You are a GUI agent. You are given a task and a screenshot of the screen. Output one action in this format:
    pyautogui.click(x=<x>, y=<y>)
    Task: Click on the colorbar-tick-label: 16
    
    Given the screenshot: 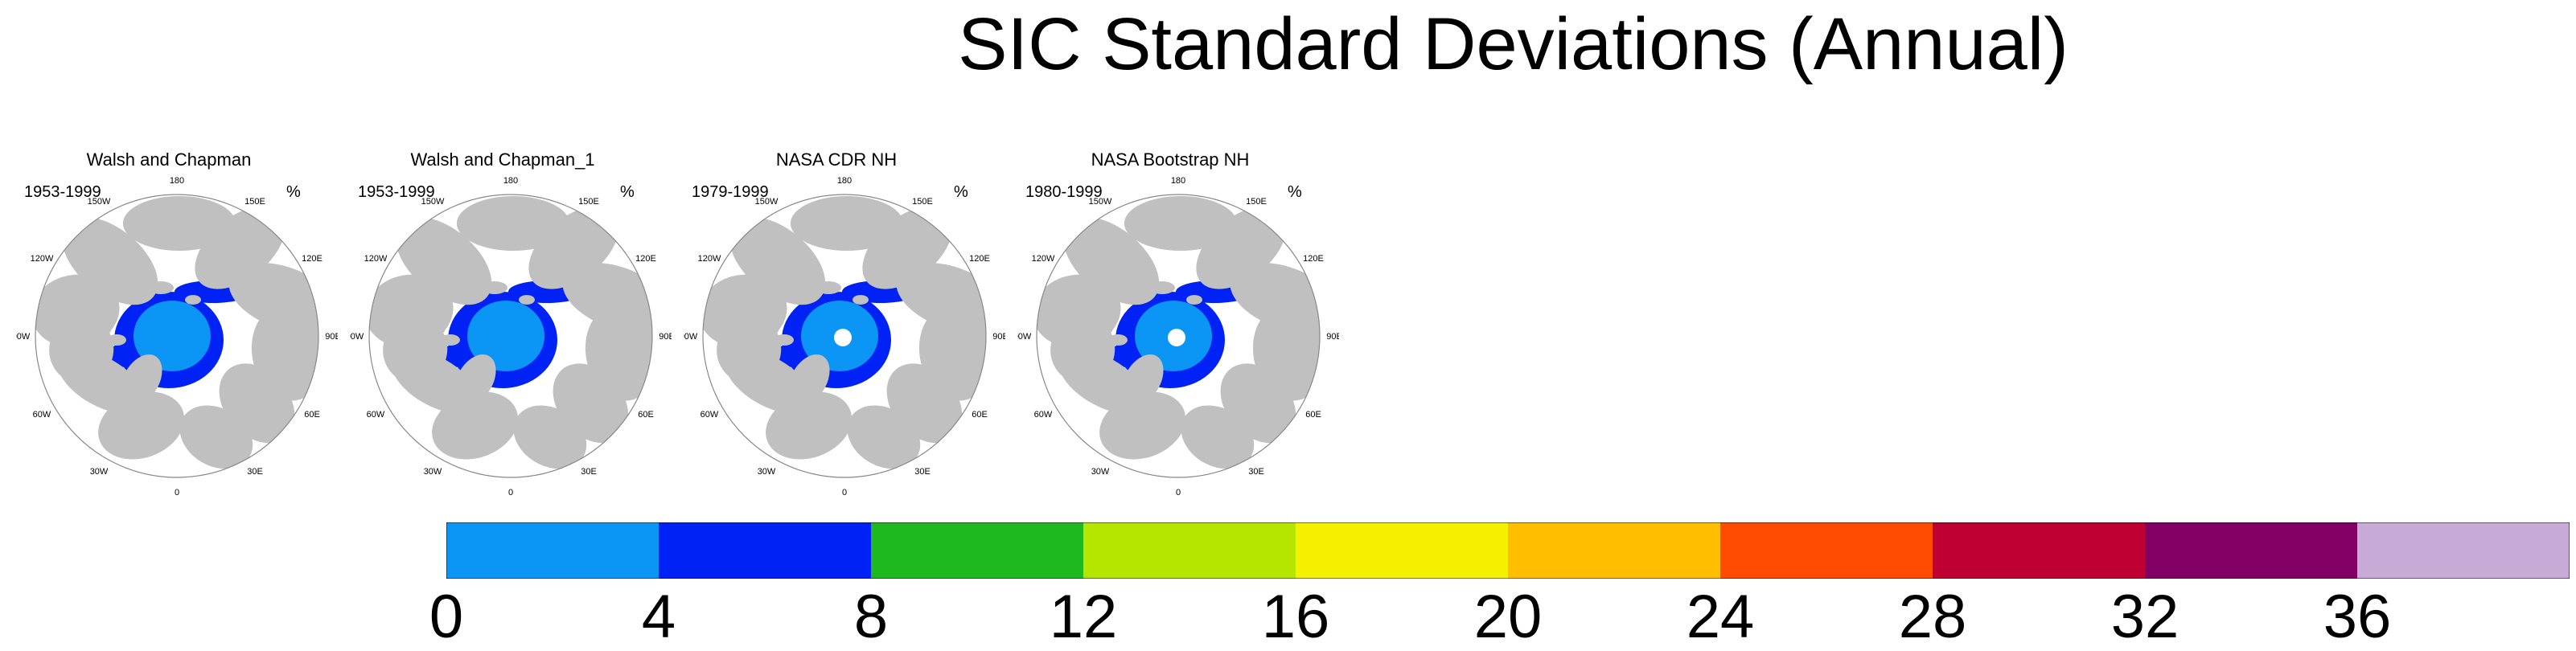 What is the action you would take?
    pyautogui.click(x=1295, y=617)
    